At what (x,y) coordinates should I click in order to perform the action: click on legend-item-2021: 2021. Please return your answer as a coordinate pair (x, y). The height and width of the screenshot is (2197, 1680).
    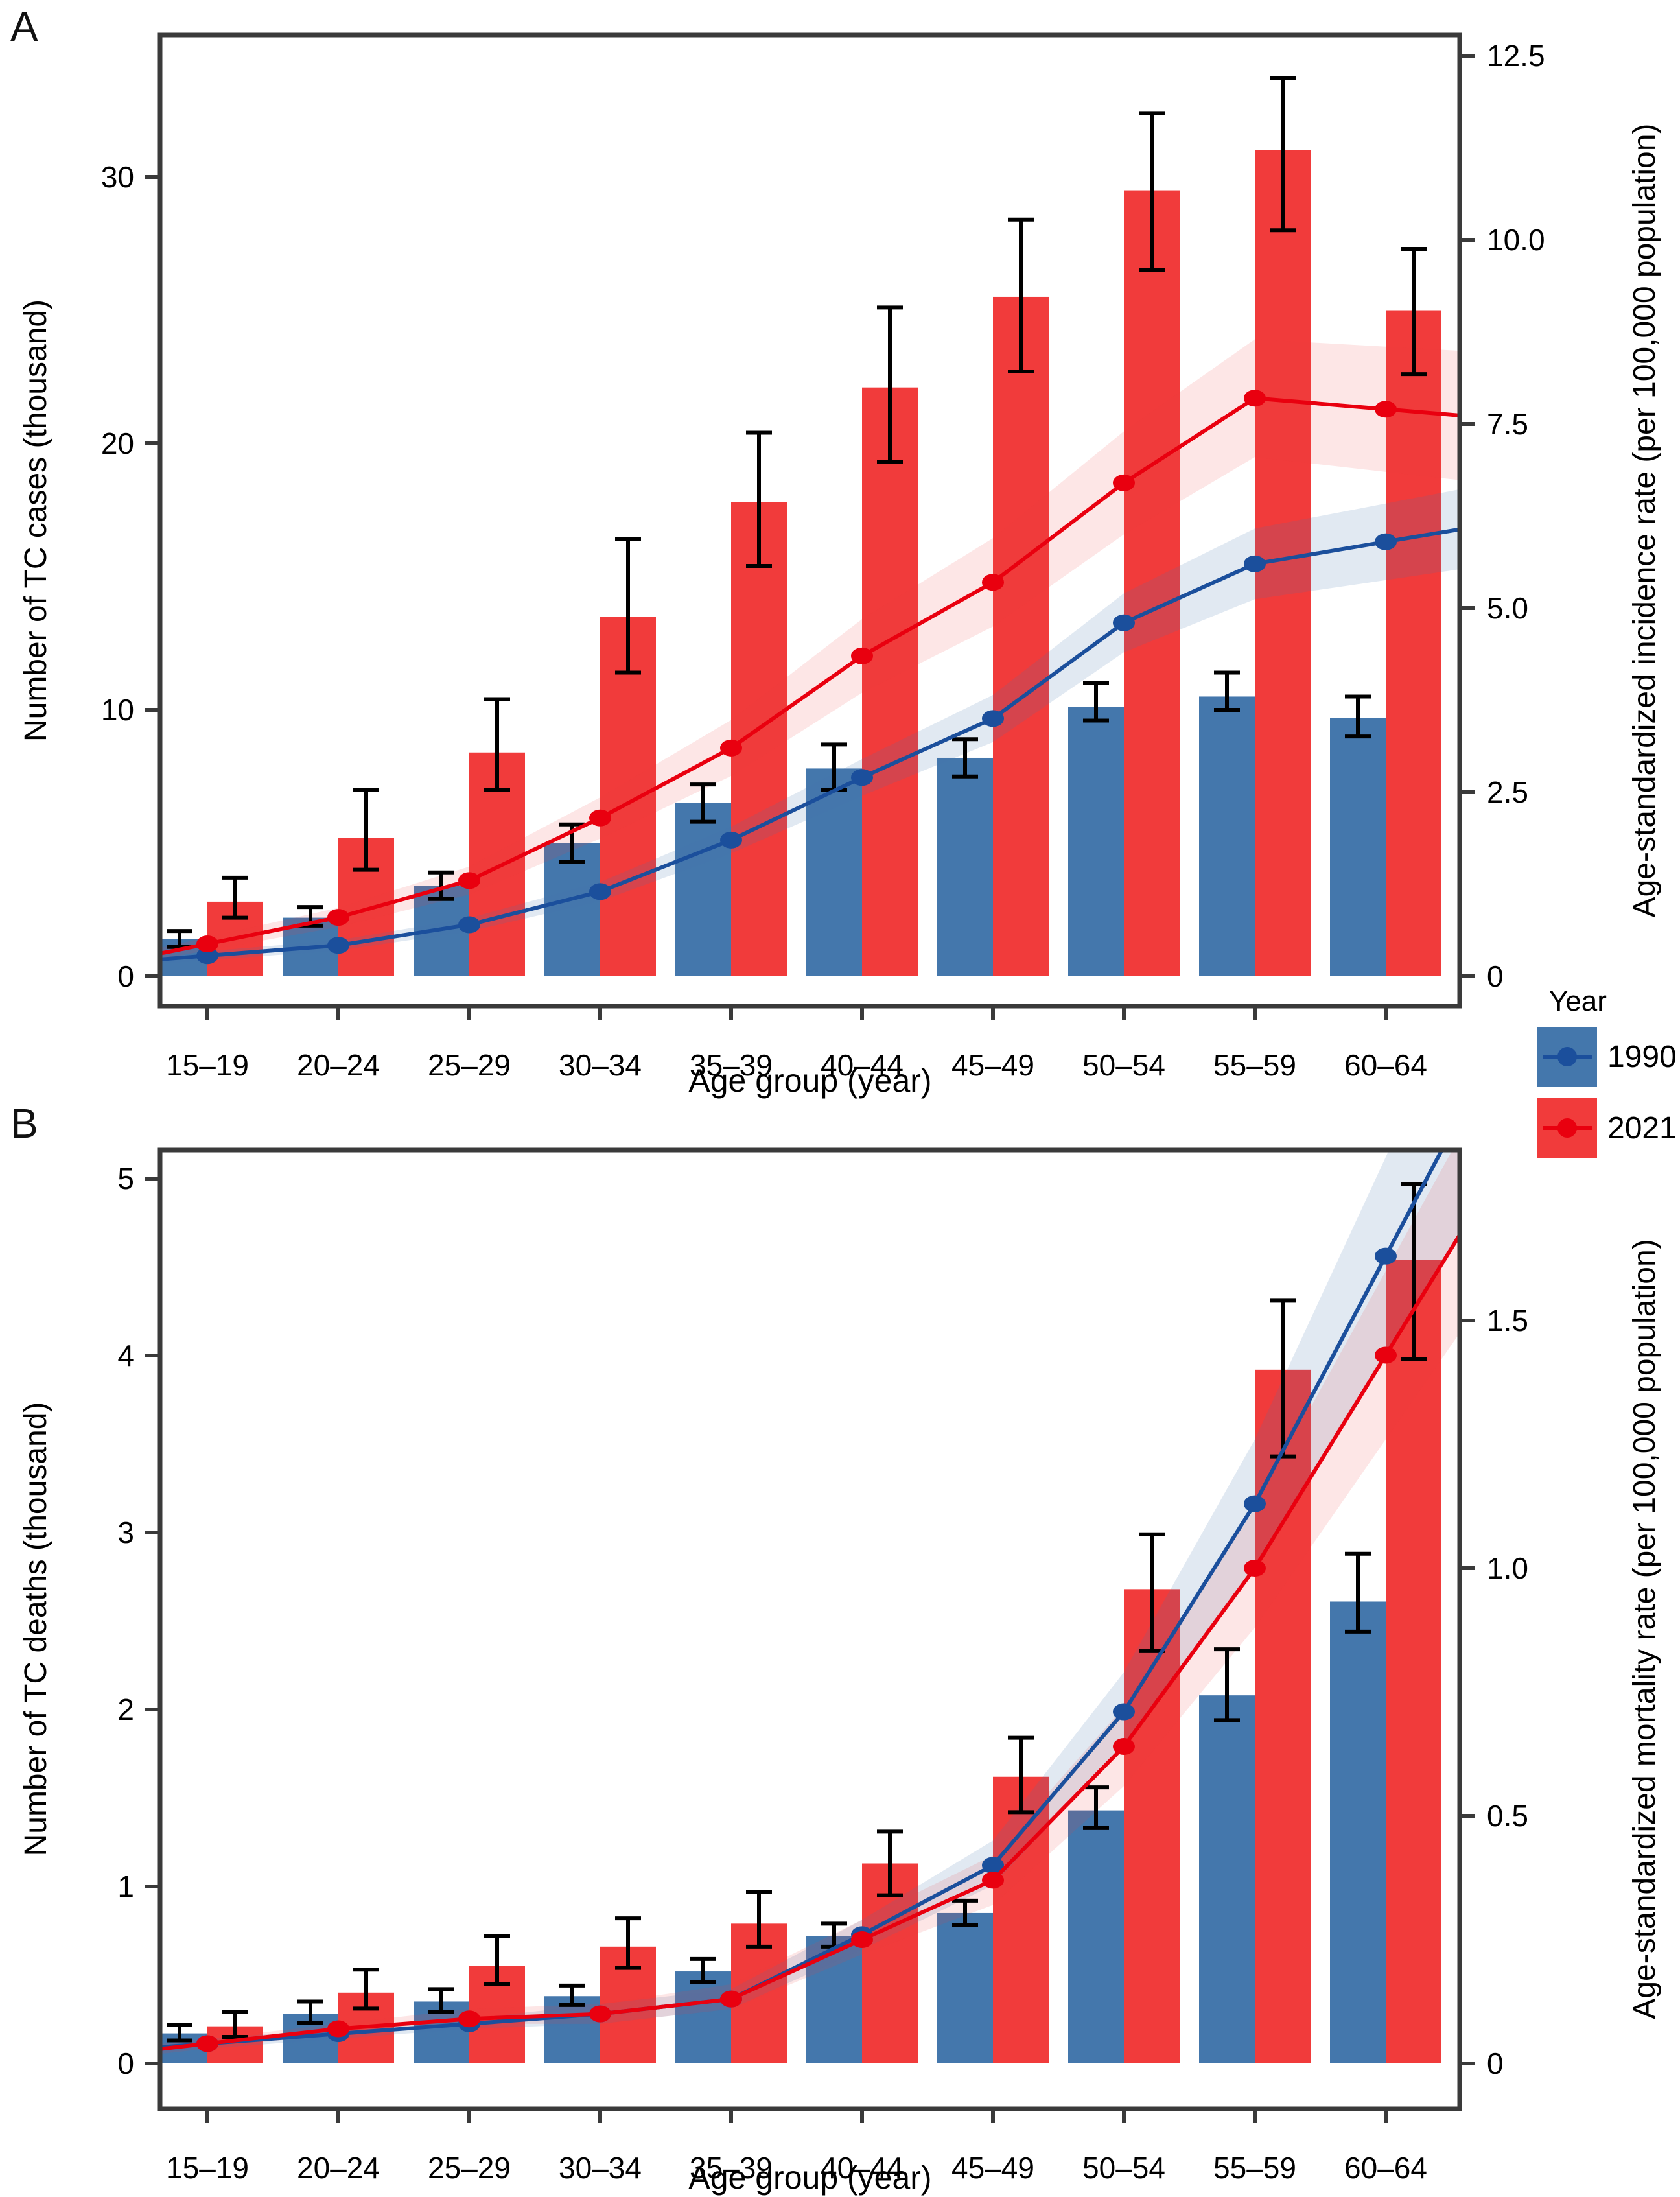
    Looking at the image, I should click on (1608, 1128).